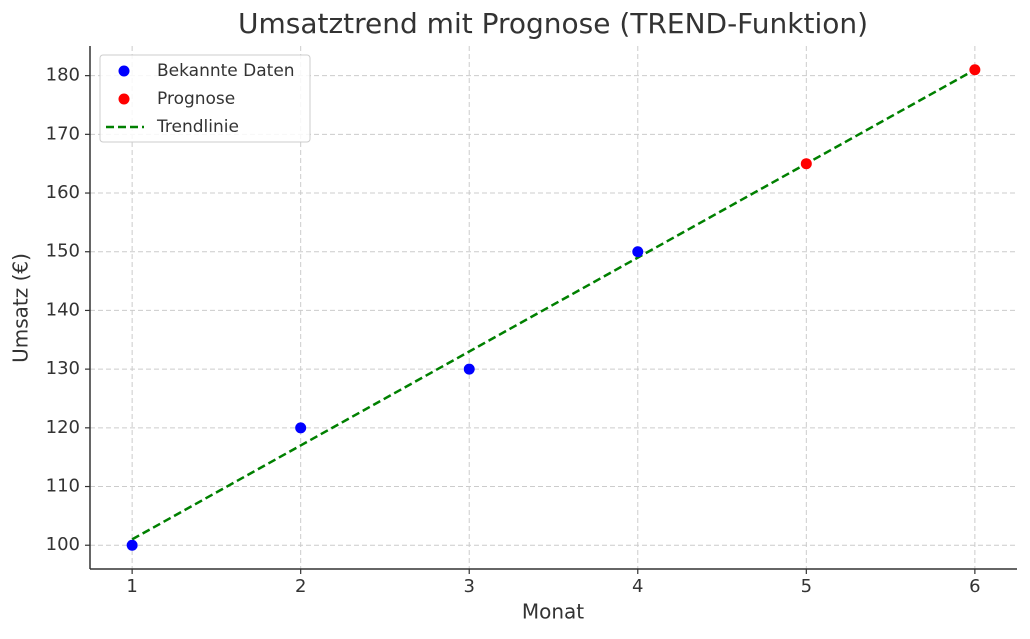 The height and width of the screenshot is (639, 1030). What do you see at coordinates (63, 368) in the screenshot?
I see `y-tick-label: 130` at bounding box center [63, 368].